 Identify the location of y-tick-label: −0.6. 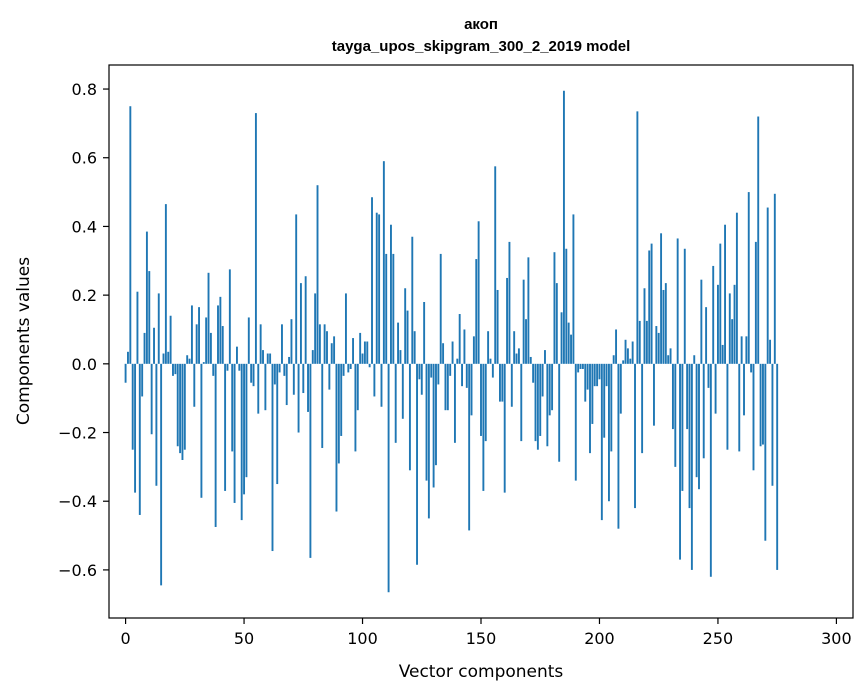
(77, 570).